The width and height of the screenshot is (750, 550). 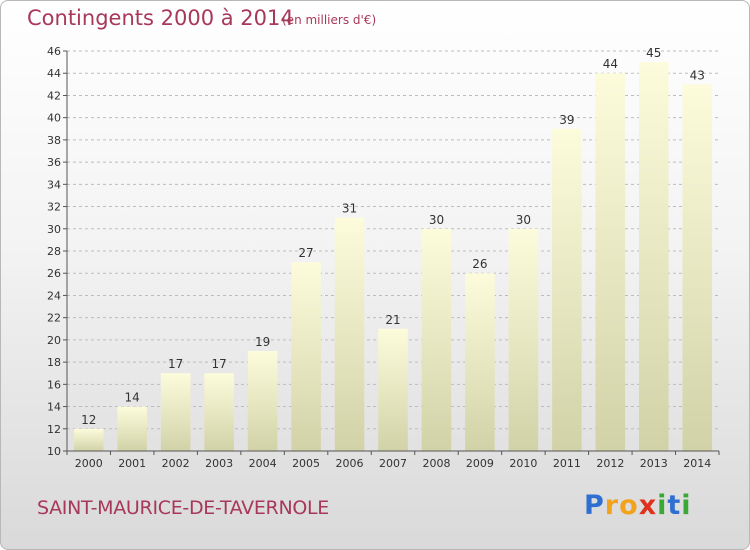 I want to click on value-label-2002: 17, so click(x=175, y=364).